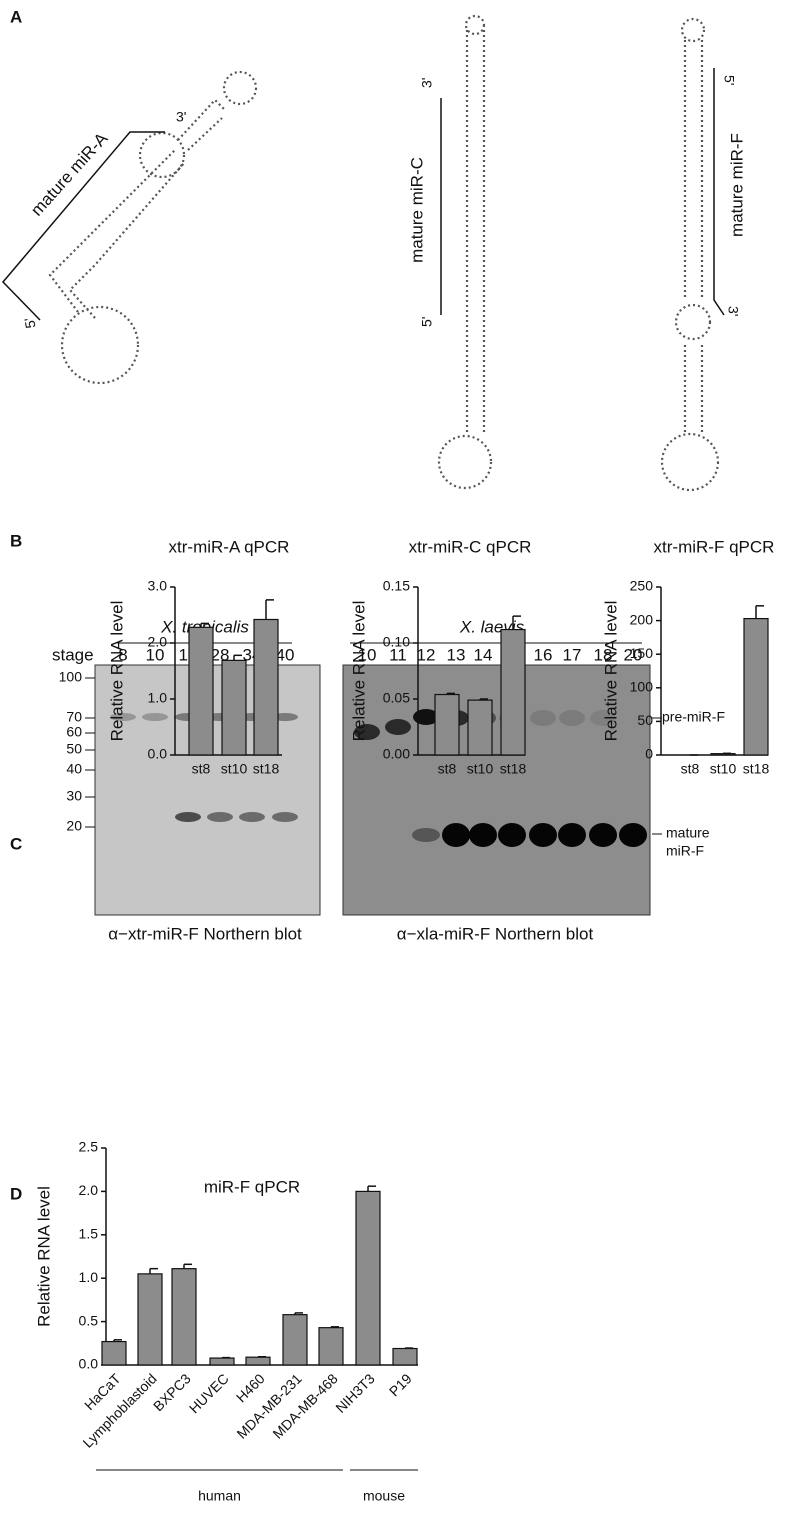  What do you see at coordinates (456, 654) in the screenshot?
I see `stage-number: 13` at bounding box center [456, 654].